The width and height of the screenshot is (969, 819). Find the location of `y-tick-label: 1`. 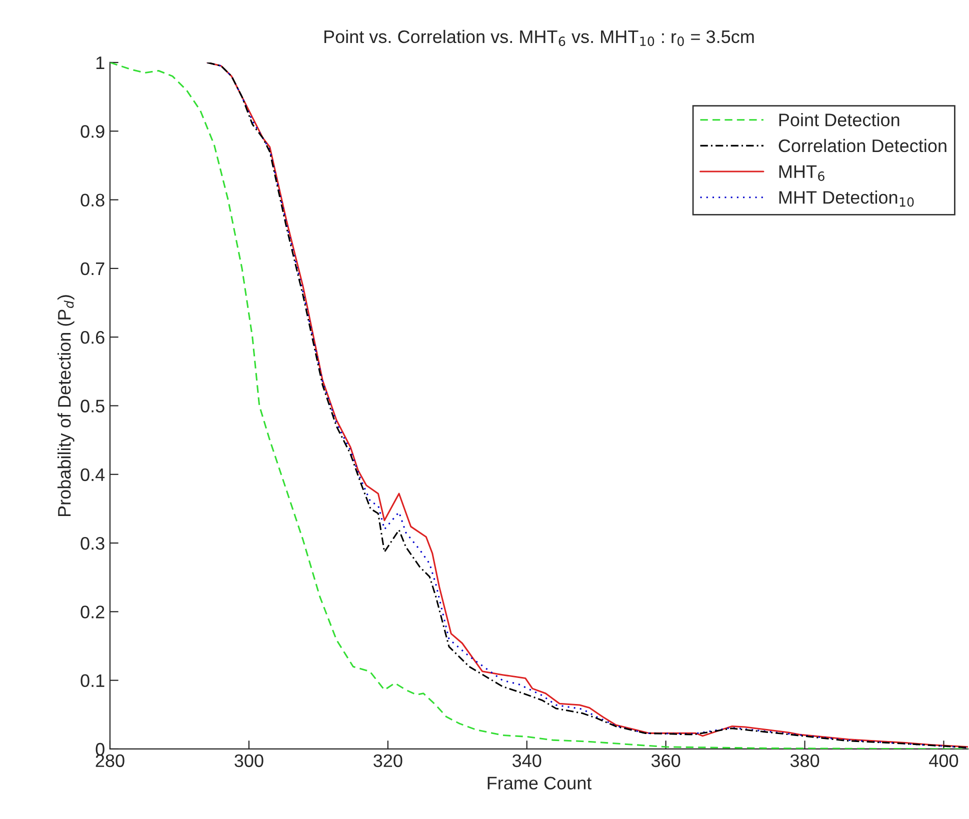

y-tick-label: 1 is located at coordinates (100, 63).